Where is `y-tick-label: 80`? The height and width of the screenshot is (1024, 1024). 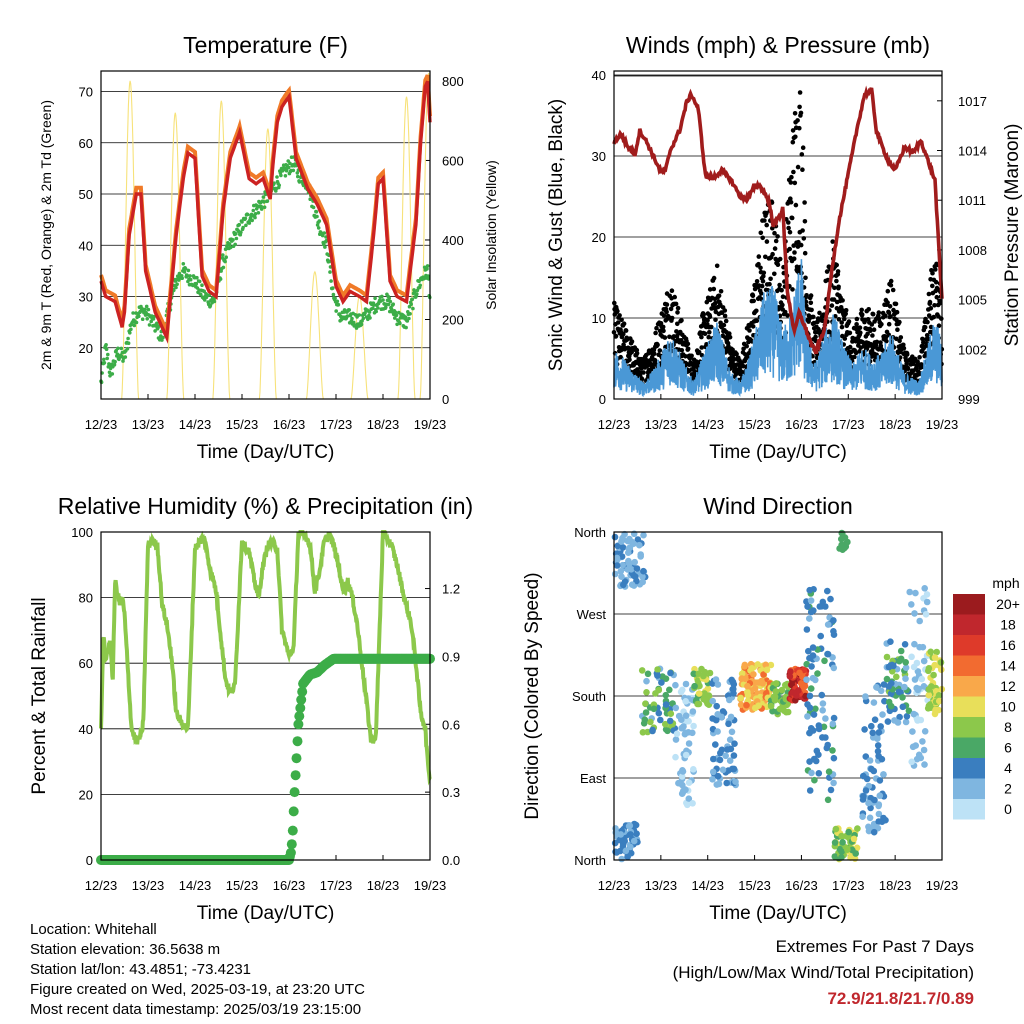
y-tick-label: 80 is located at coordinates (86, 598).